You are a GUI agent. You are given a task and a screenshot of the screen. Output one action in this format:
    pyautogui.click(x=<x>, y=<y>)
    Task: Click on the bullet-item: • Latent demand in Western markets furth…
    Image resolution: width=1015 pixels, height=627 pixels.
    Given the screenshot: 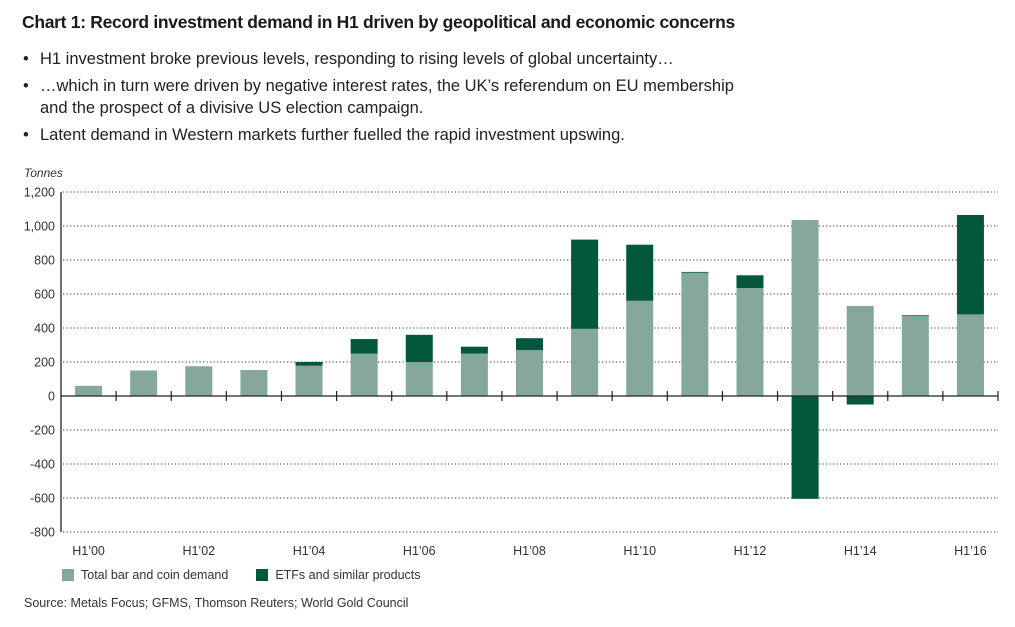 What is the action you would take?
    pyautogui.click(x=378, y=135)
    